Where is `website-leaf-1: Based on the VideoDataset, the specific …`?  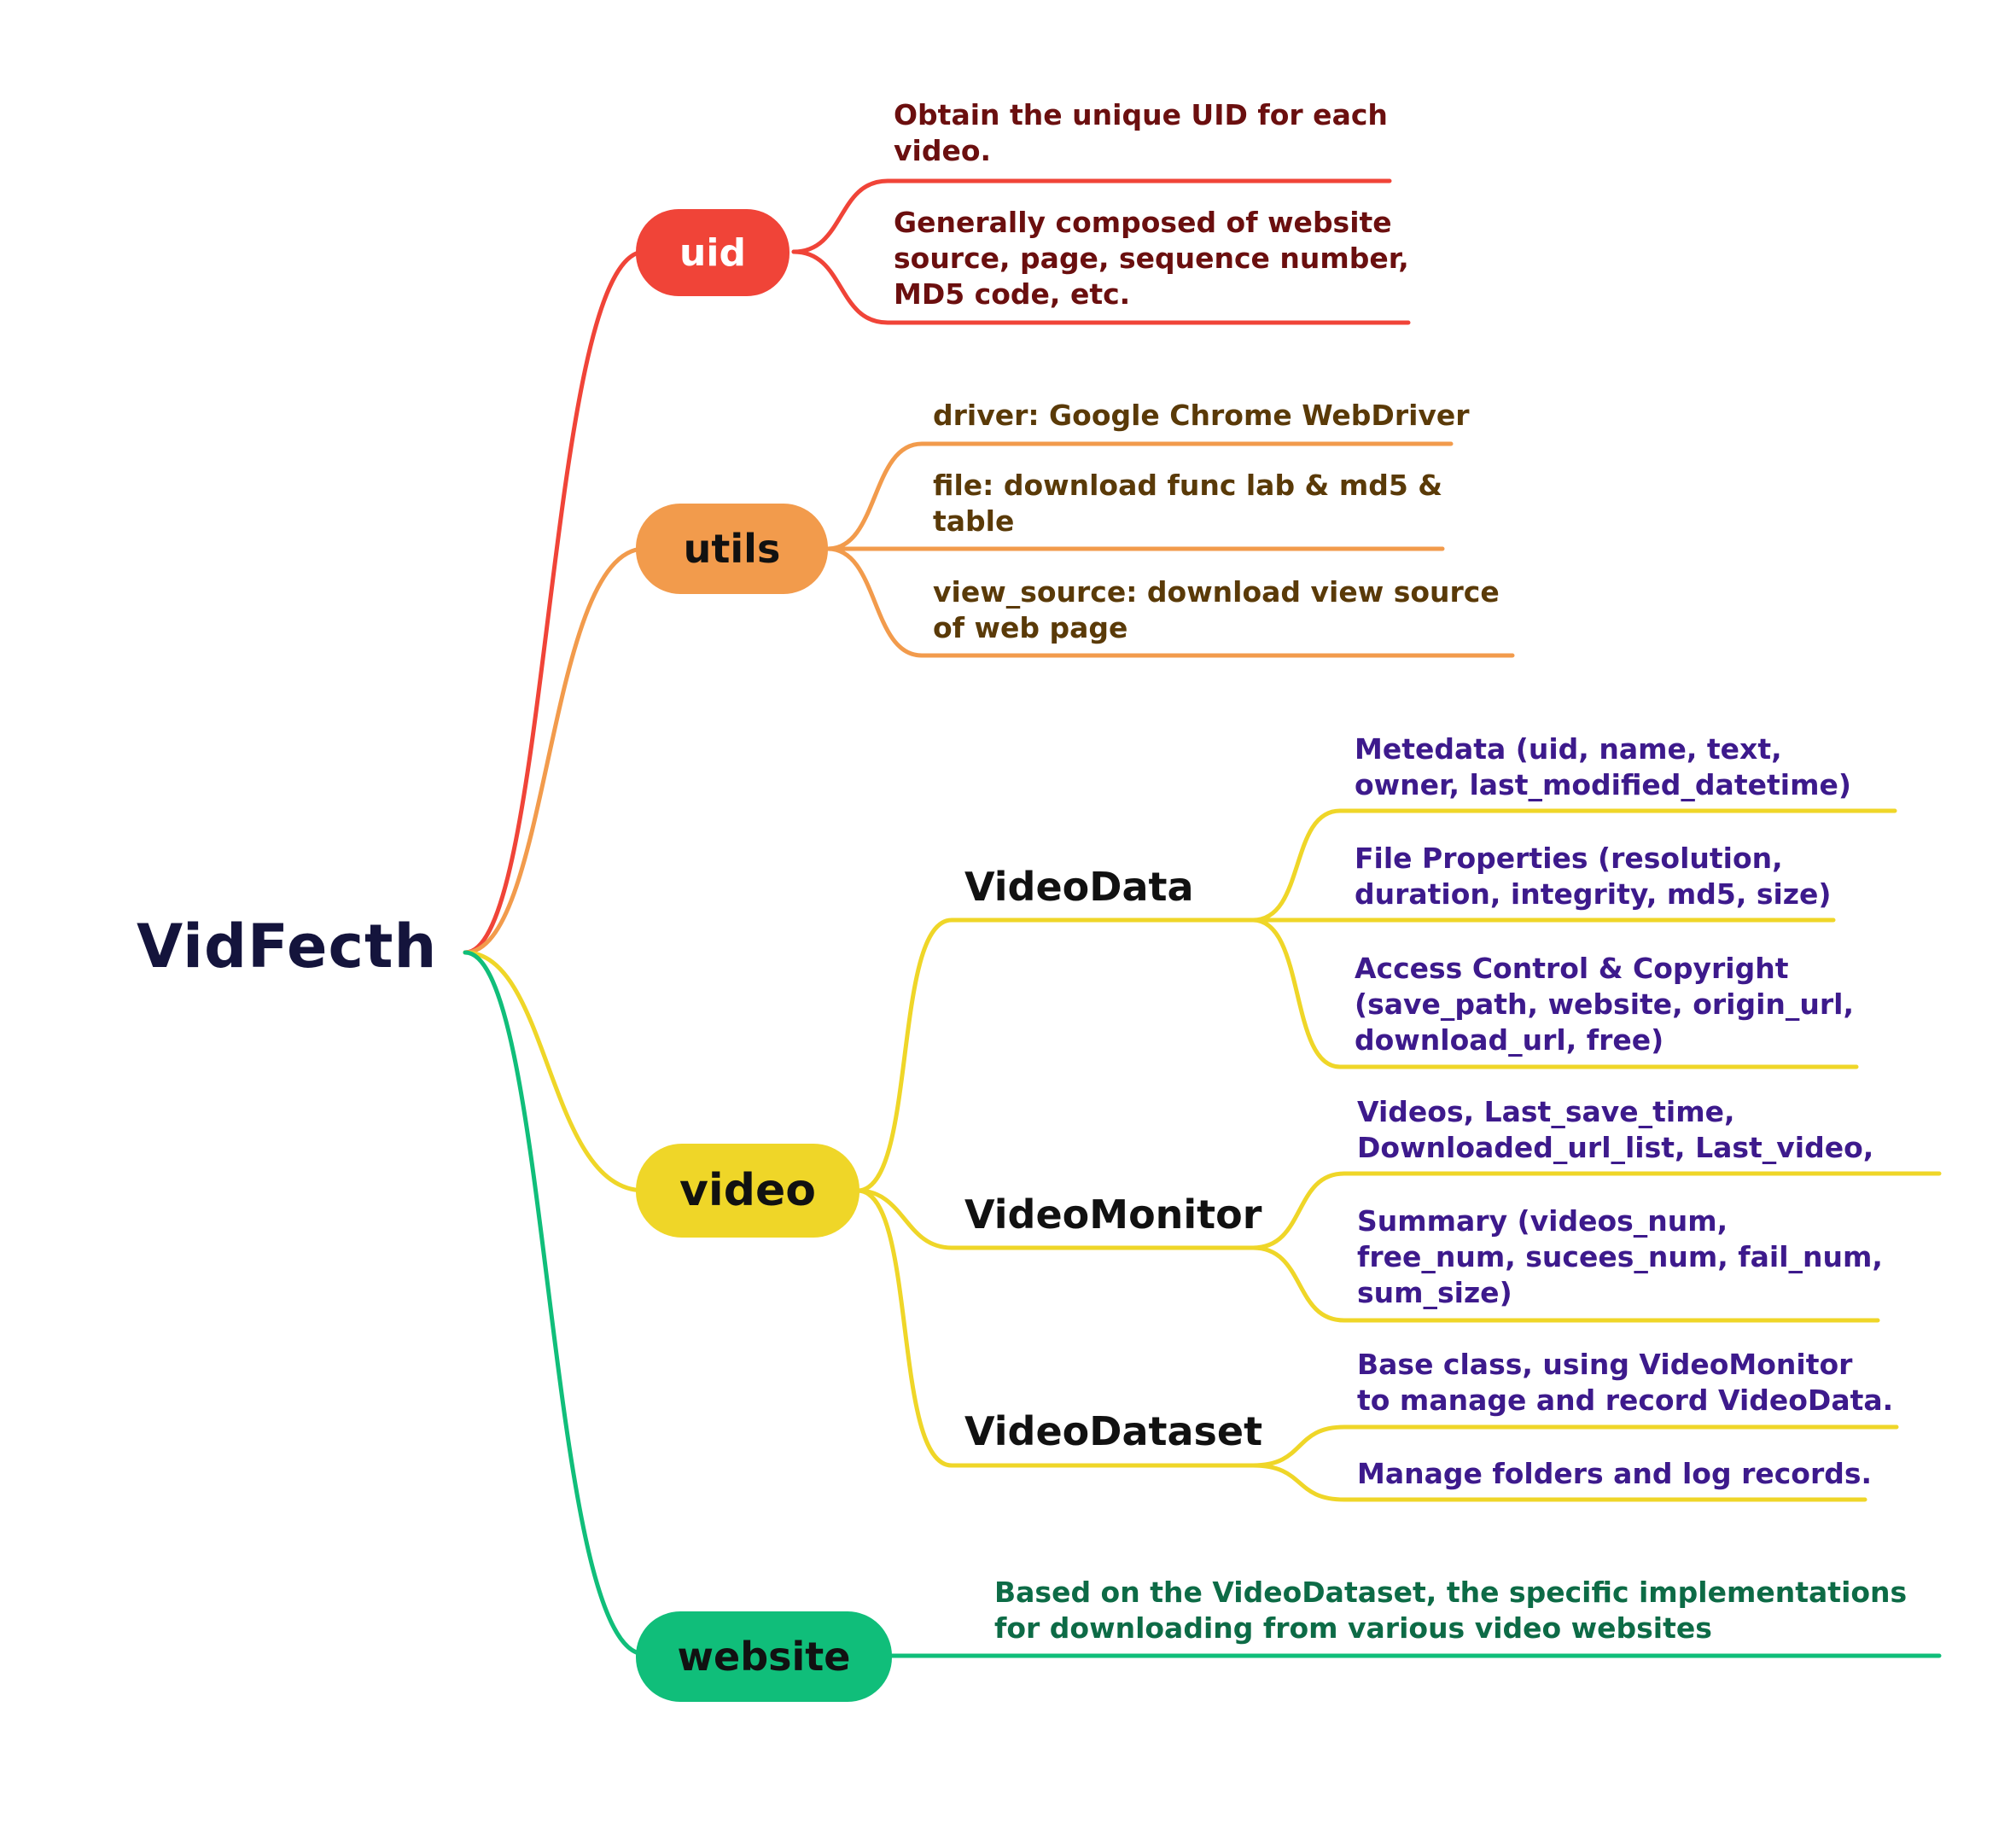 website-leaf-1: Based on the VideoDataset, the specific … is located at coordinates (1451, 1610).